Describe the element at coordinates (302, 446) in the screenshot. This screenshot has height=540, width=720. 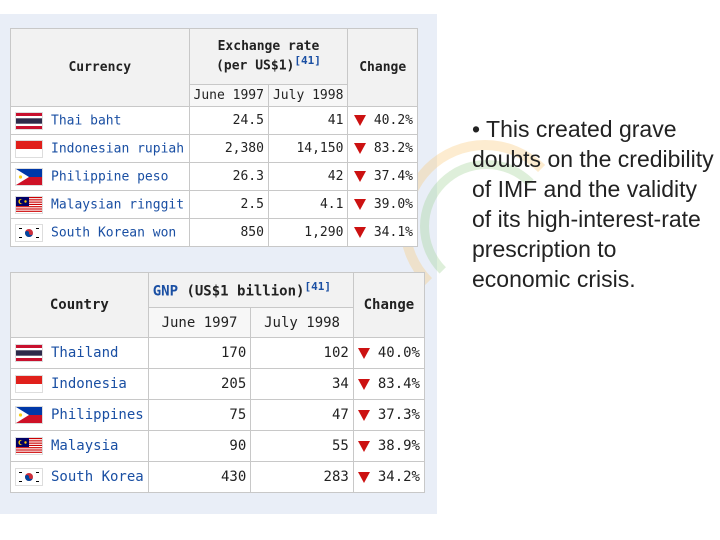
I see `july-1998-value: 55` at that location.